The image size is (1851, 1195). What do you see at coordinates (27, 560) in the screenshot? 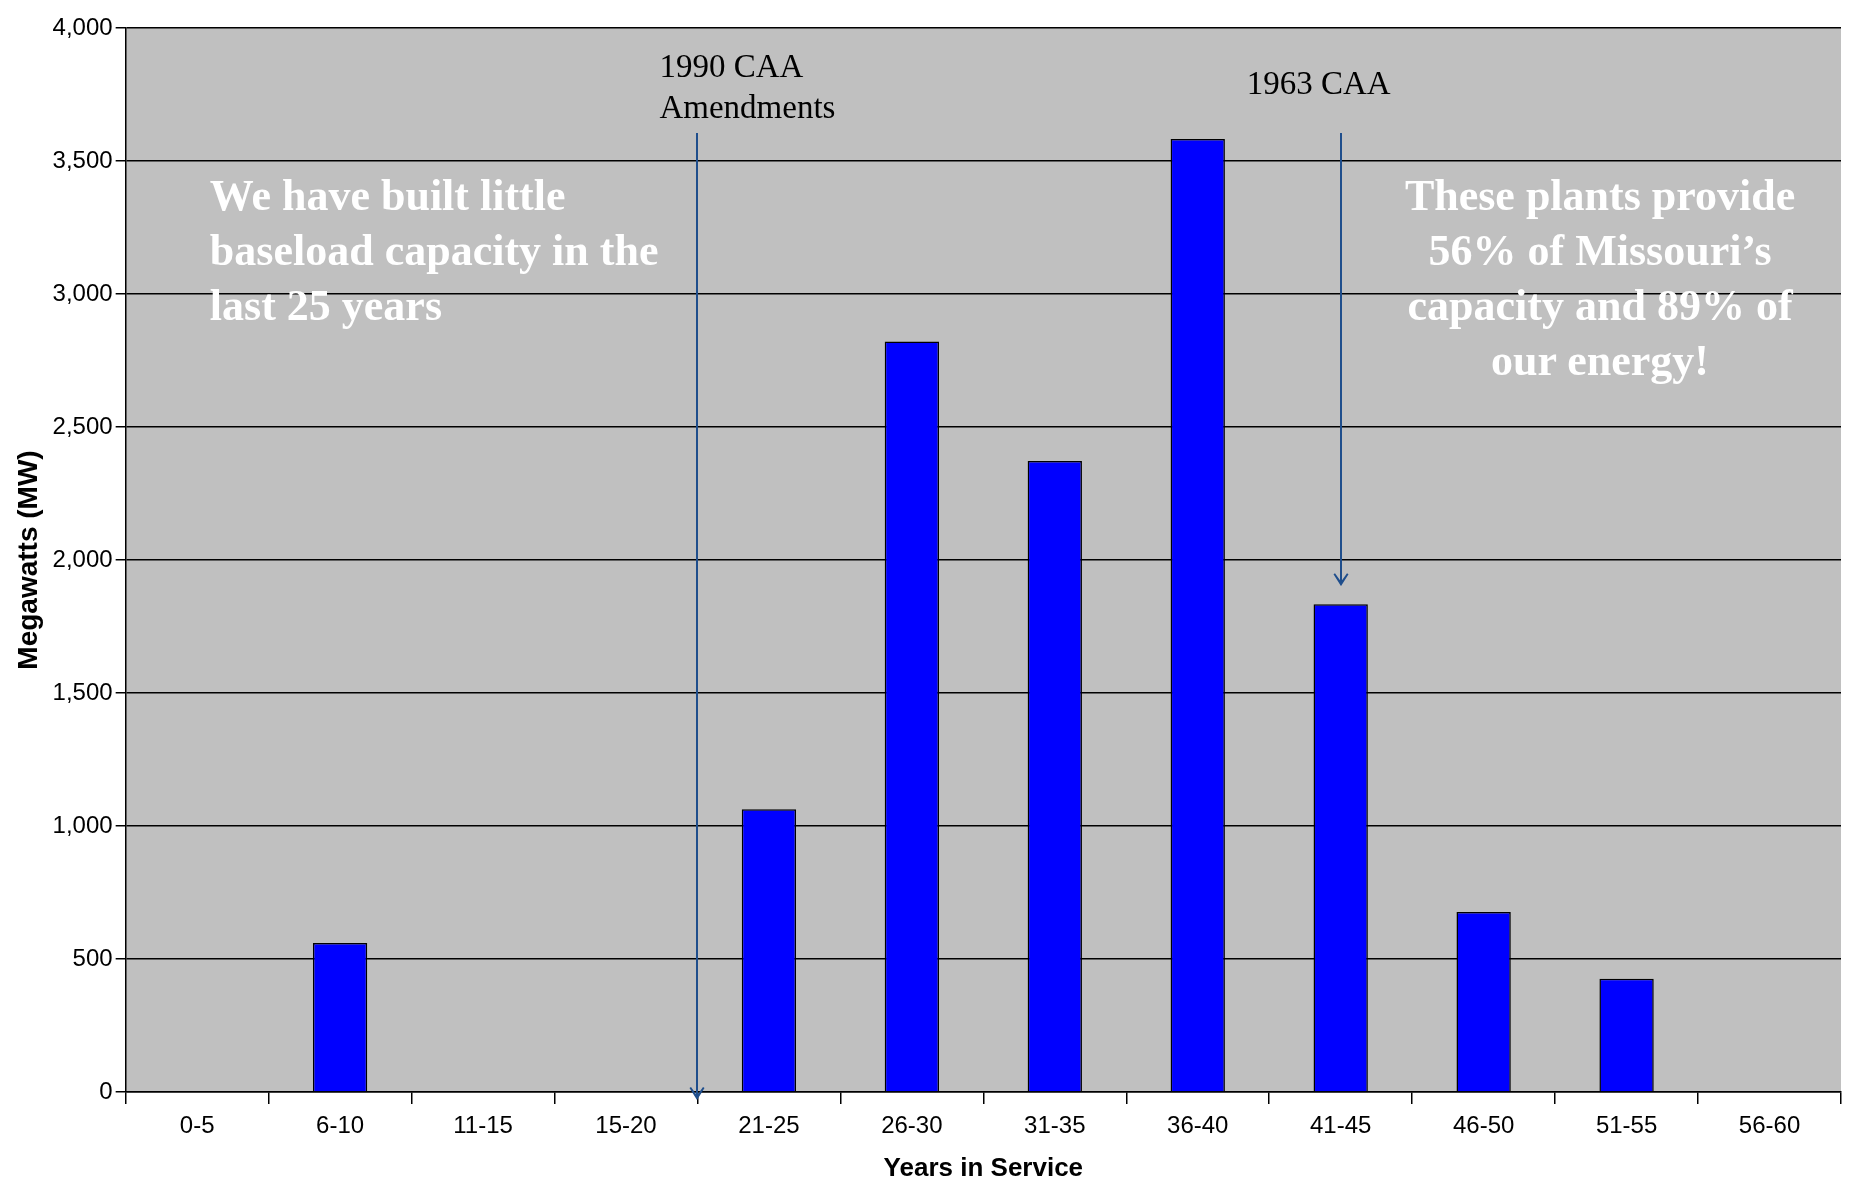
I see `y-axis-title: Megawatts (MW)` at bounding box center [27, 560].